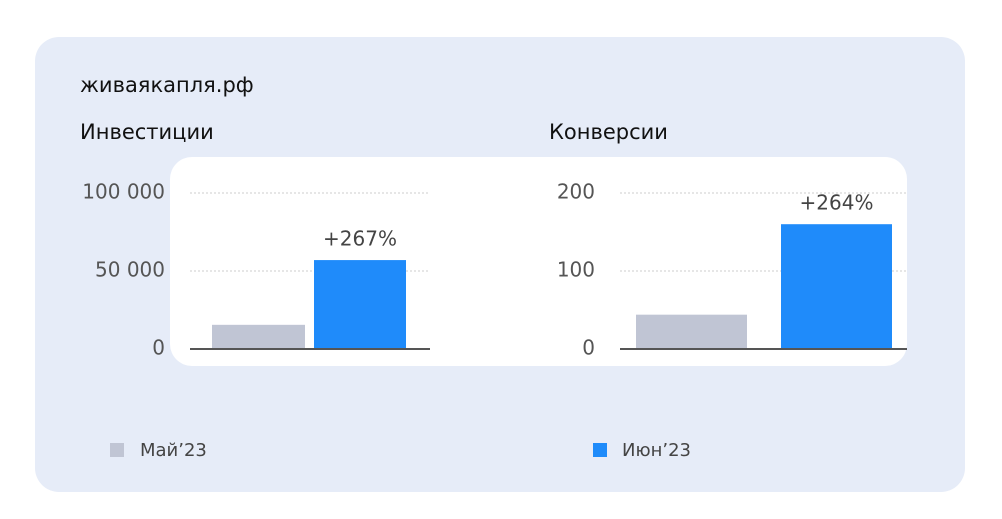 This screenshot has width=1002, height=519. What do you see at coordinates (147, 132) in the screenshot?
I see `chart-title: Инвестиции` at bounding box center [147, 132].